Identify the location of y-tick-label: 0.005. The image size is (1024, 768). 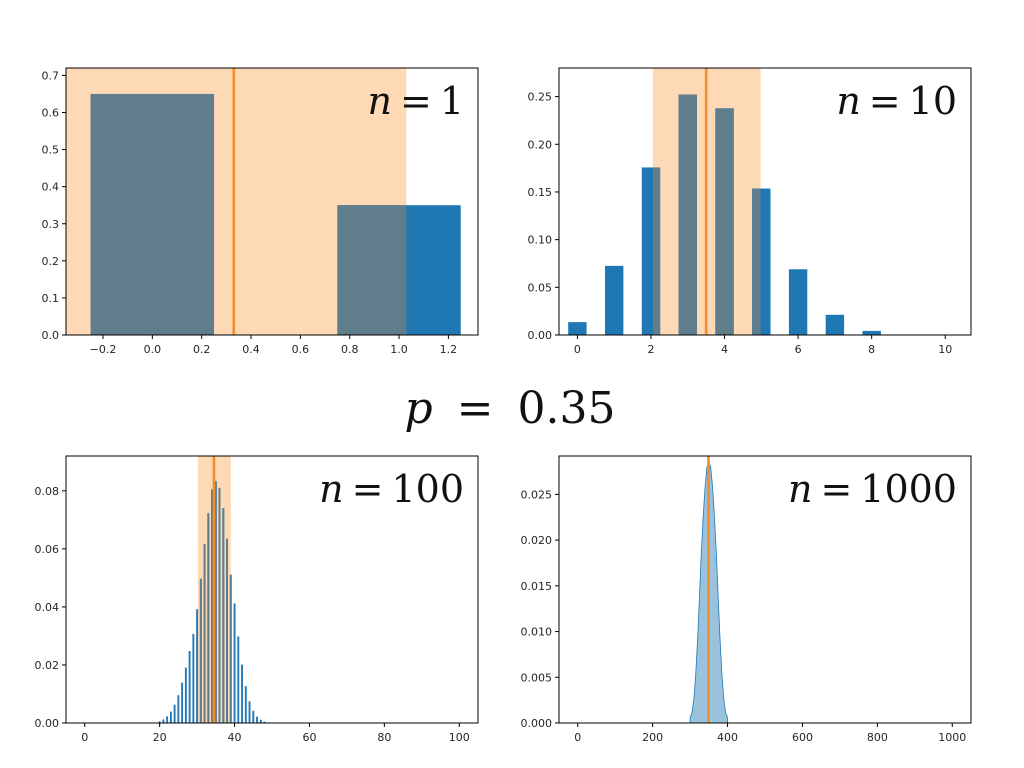
(537, 677).